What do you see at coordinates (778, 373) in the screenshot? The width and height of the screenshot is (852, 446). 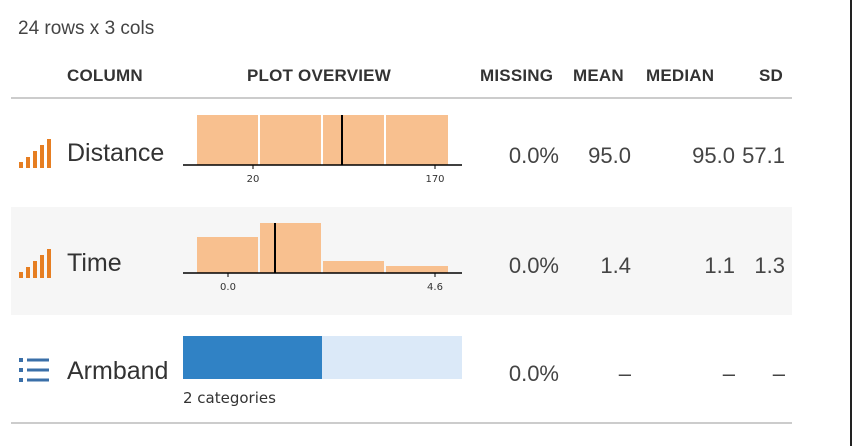 I see `sd-value: –` at bounding box center [778, 373].